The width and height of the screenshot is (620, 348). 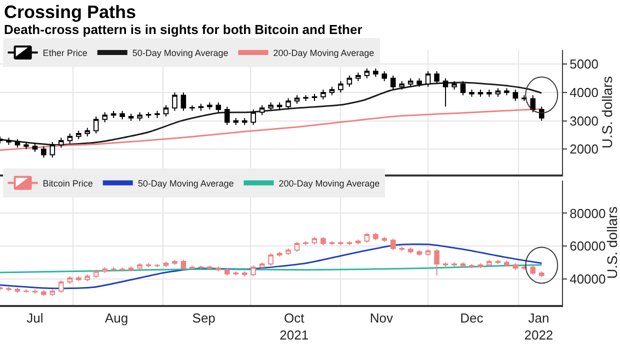 I want to click on y-tick-label: 80000, so click(x=588, y=213).